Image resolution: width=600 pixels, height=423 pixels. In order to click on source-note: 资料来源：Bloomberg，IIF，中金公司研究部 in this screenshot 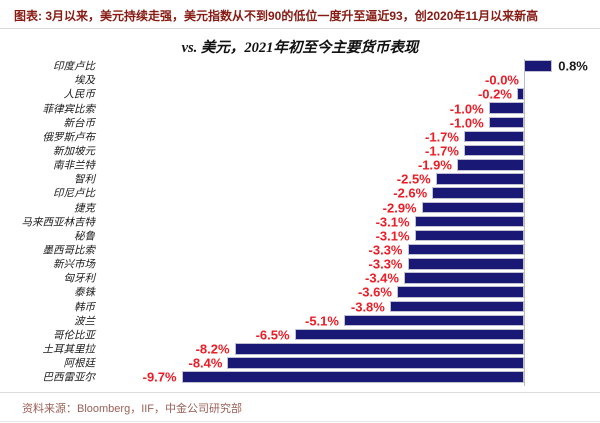, I will do `click(132, 409)`.